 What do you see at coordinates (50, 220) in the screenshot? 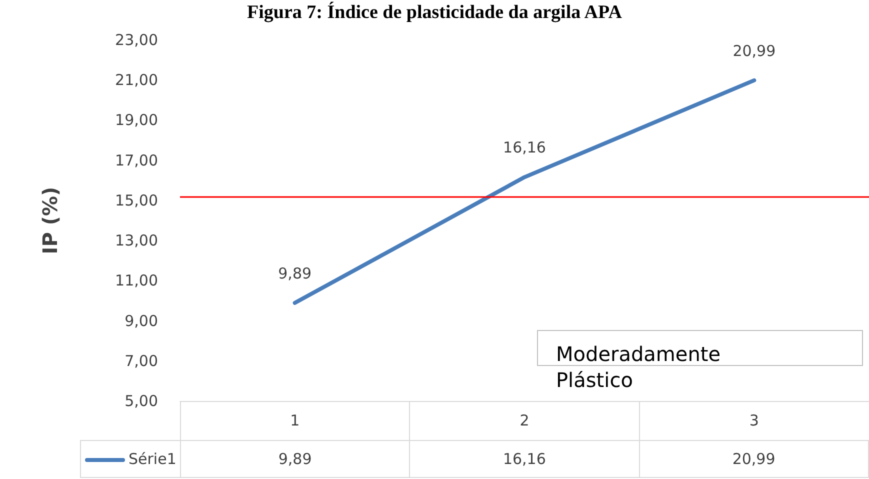
I see `y-axis-title: IP (%)` at bounding box center [50, 220].